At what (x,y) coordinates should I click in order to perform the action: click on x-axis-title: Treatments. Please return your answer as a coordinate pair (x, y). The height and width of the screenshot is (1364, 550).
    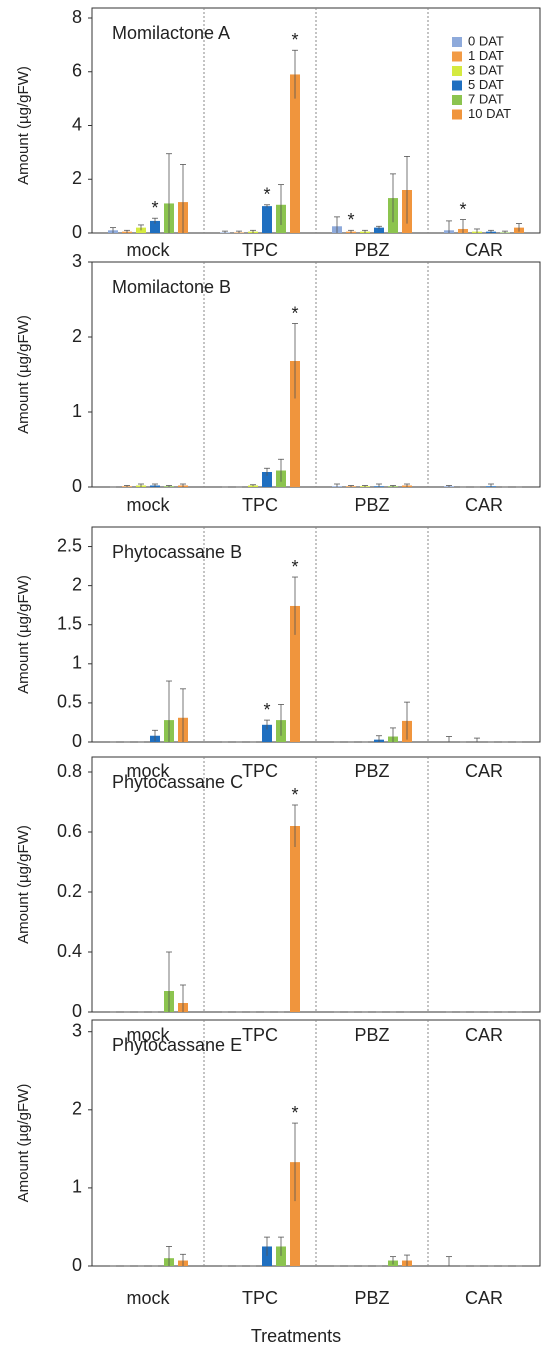
    Looking at the image, I should click on (296, 1336).